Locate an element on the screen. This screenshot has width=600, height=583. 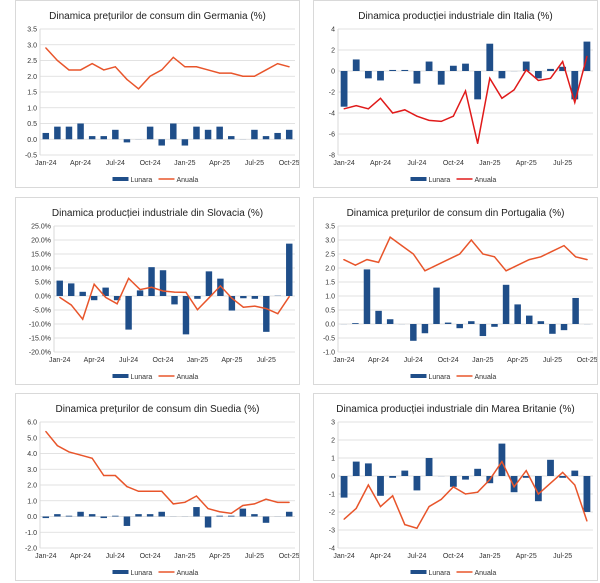
legend-anuala: Anuala is located at coordinates (486, 573).